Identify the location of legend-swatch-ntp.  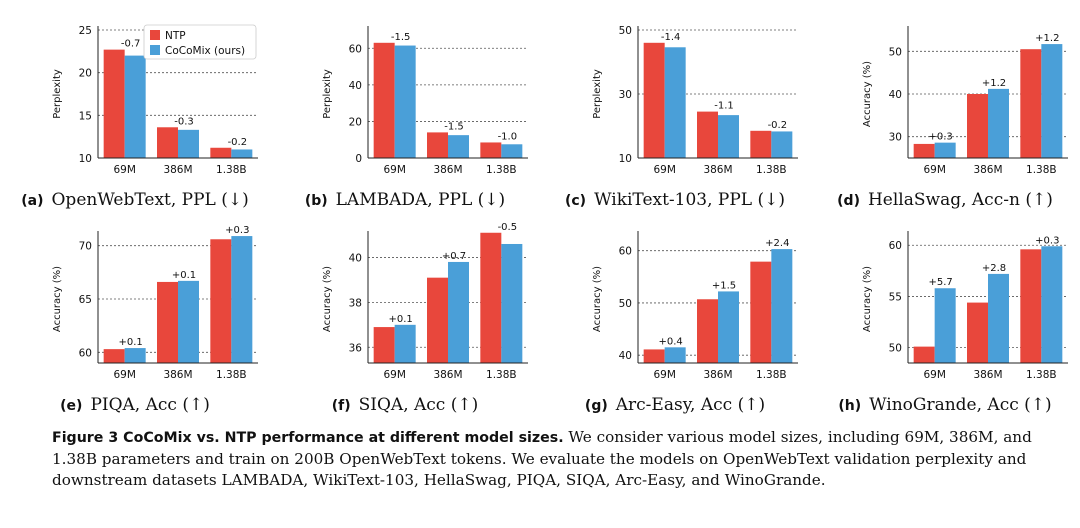
(155, 35).